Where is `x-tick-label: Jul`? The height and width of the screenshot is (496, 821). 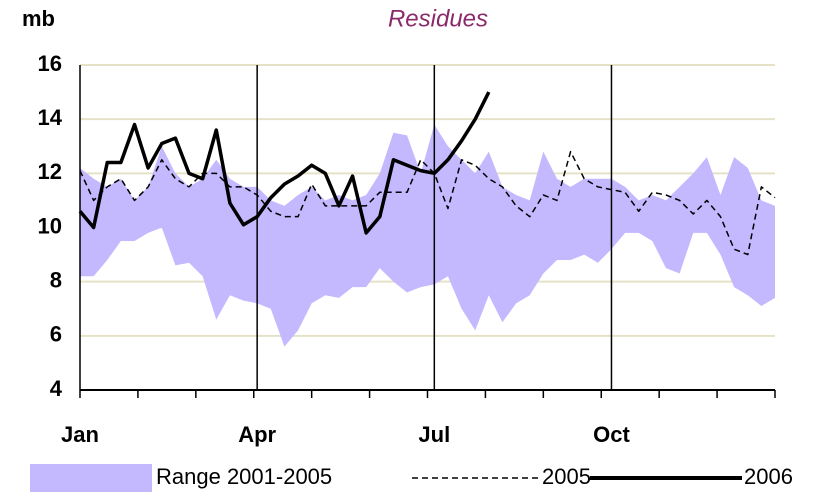 x-tick-label: Jul is located at coordinates (434, 434).